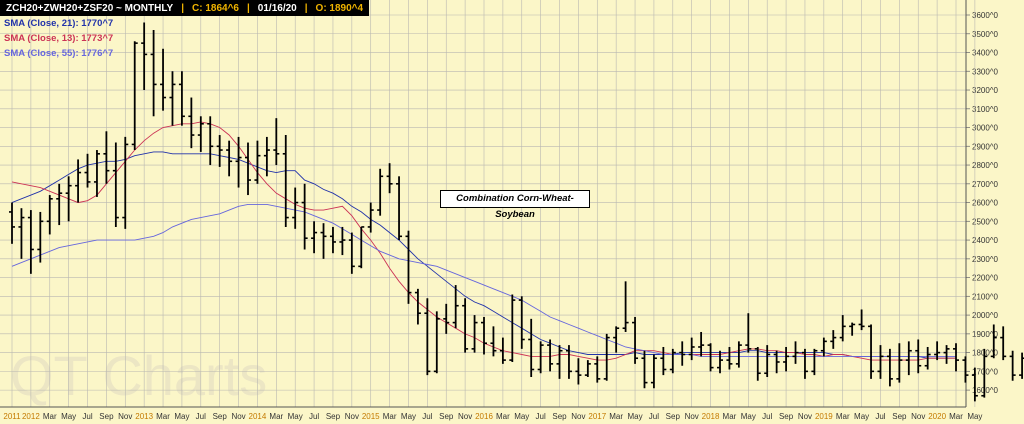  I want to click on y-tick-label: 1600^0, so click(985, 390).